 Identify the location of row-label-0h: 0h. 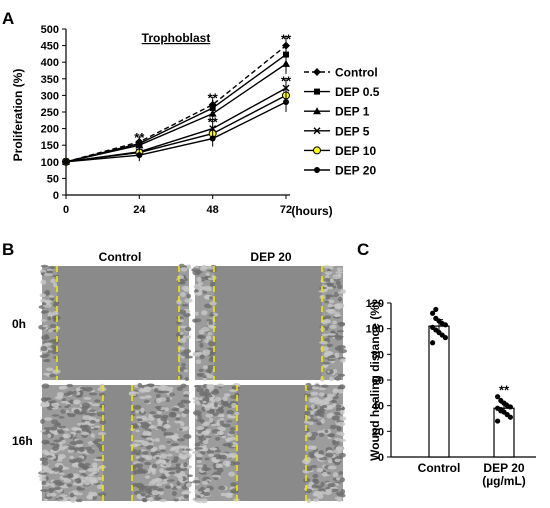
(19, 324).